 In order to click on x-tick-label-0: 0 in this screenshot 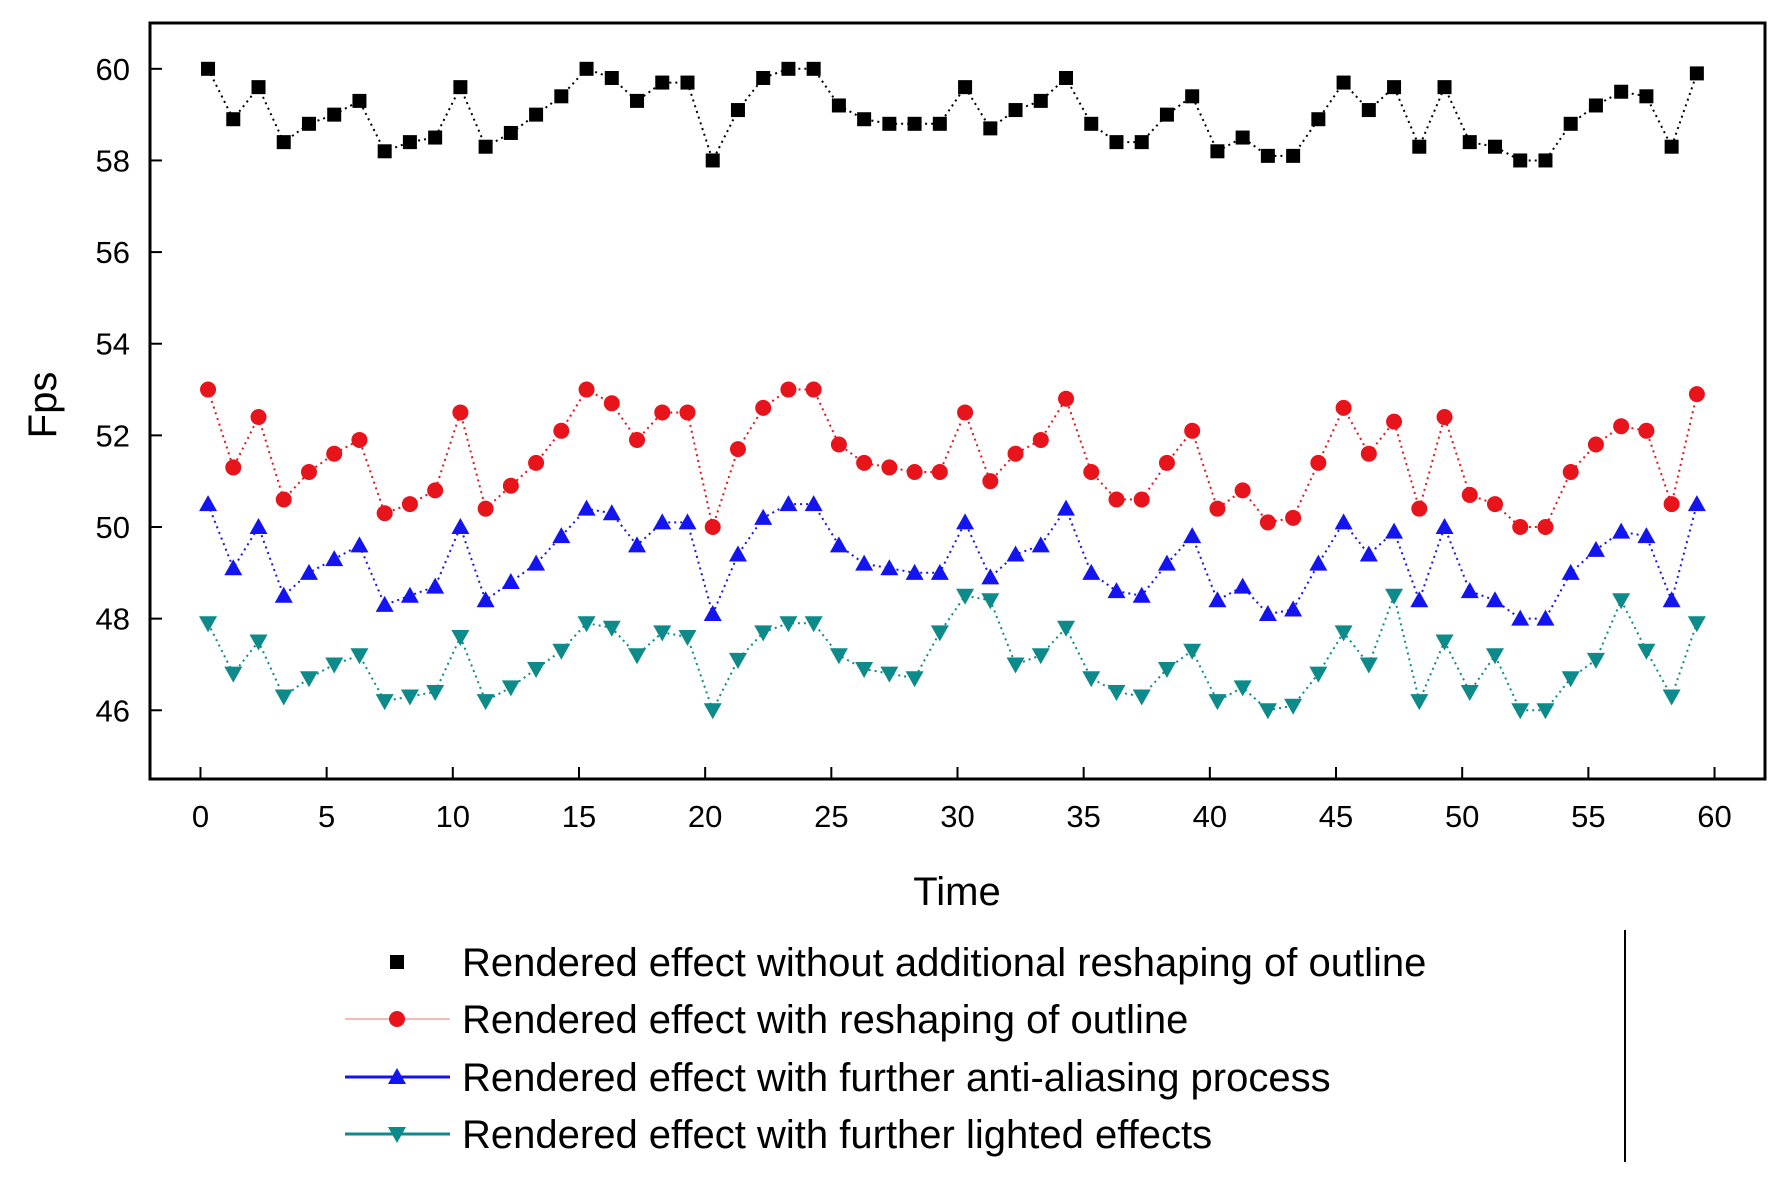, I will do `click(200, 816)`.